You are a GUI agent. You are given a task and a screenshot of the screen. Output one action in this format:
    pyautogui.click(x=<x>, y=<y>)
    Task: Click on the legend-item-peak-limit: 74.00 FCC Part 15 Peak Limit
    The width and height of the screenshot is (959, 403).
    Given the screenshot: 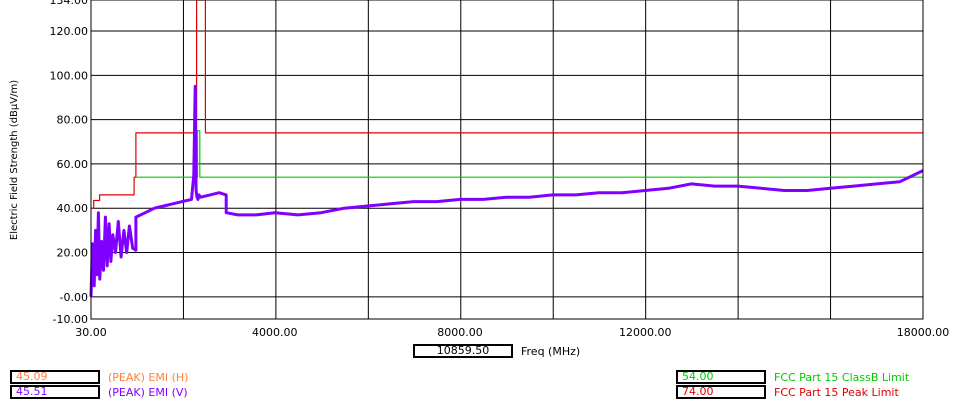 What is the action you would take?
    pyautogui.click(x=787, y=392)
    